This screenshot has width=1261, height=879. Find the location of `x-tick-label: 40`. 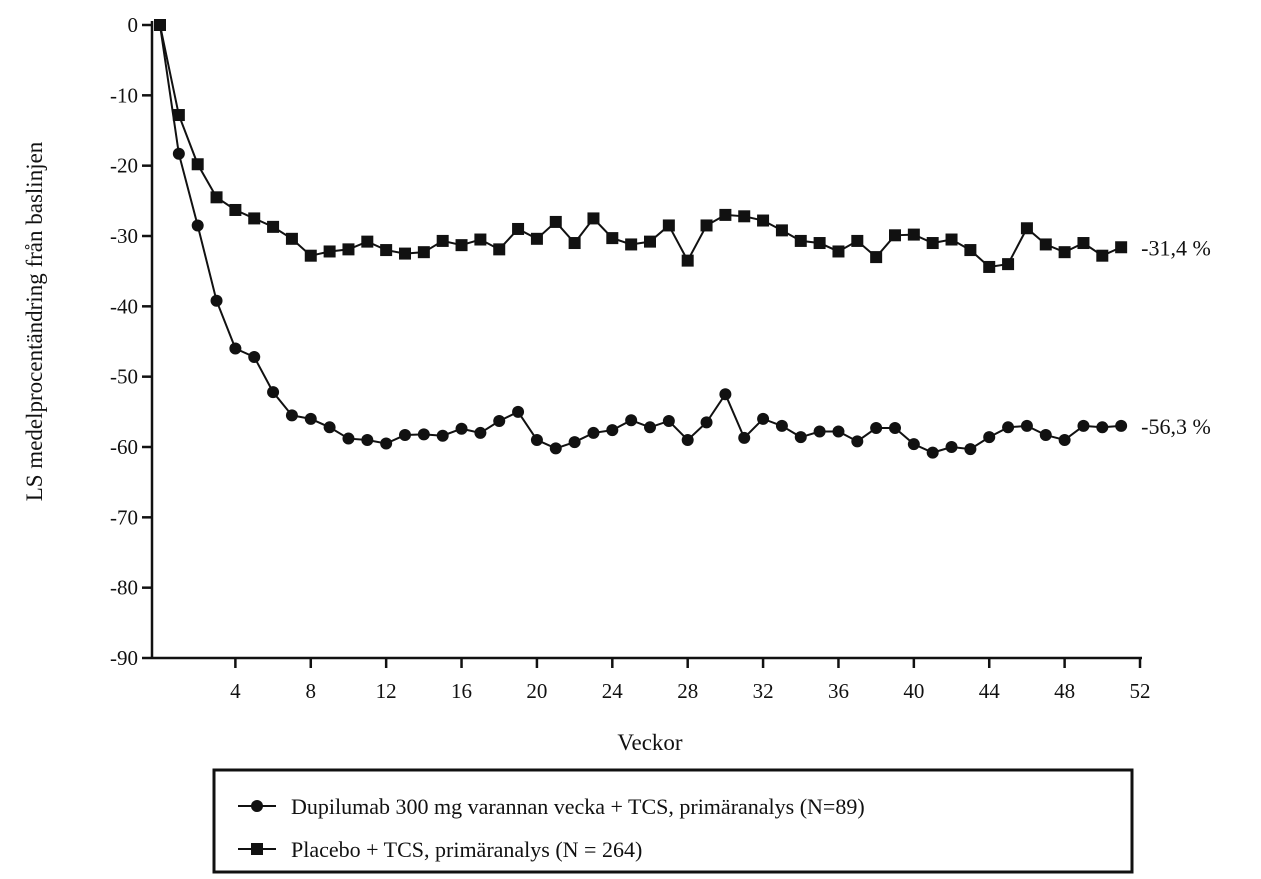

x-tick-label: 40 is located at coordinates (913, 691).